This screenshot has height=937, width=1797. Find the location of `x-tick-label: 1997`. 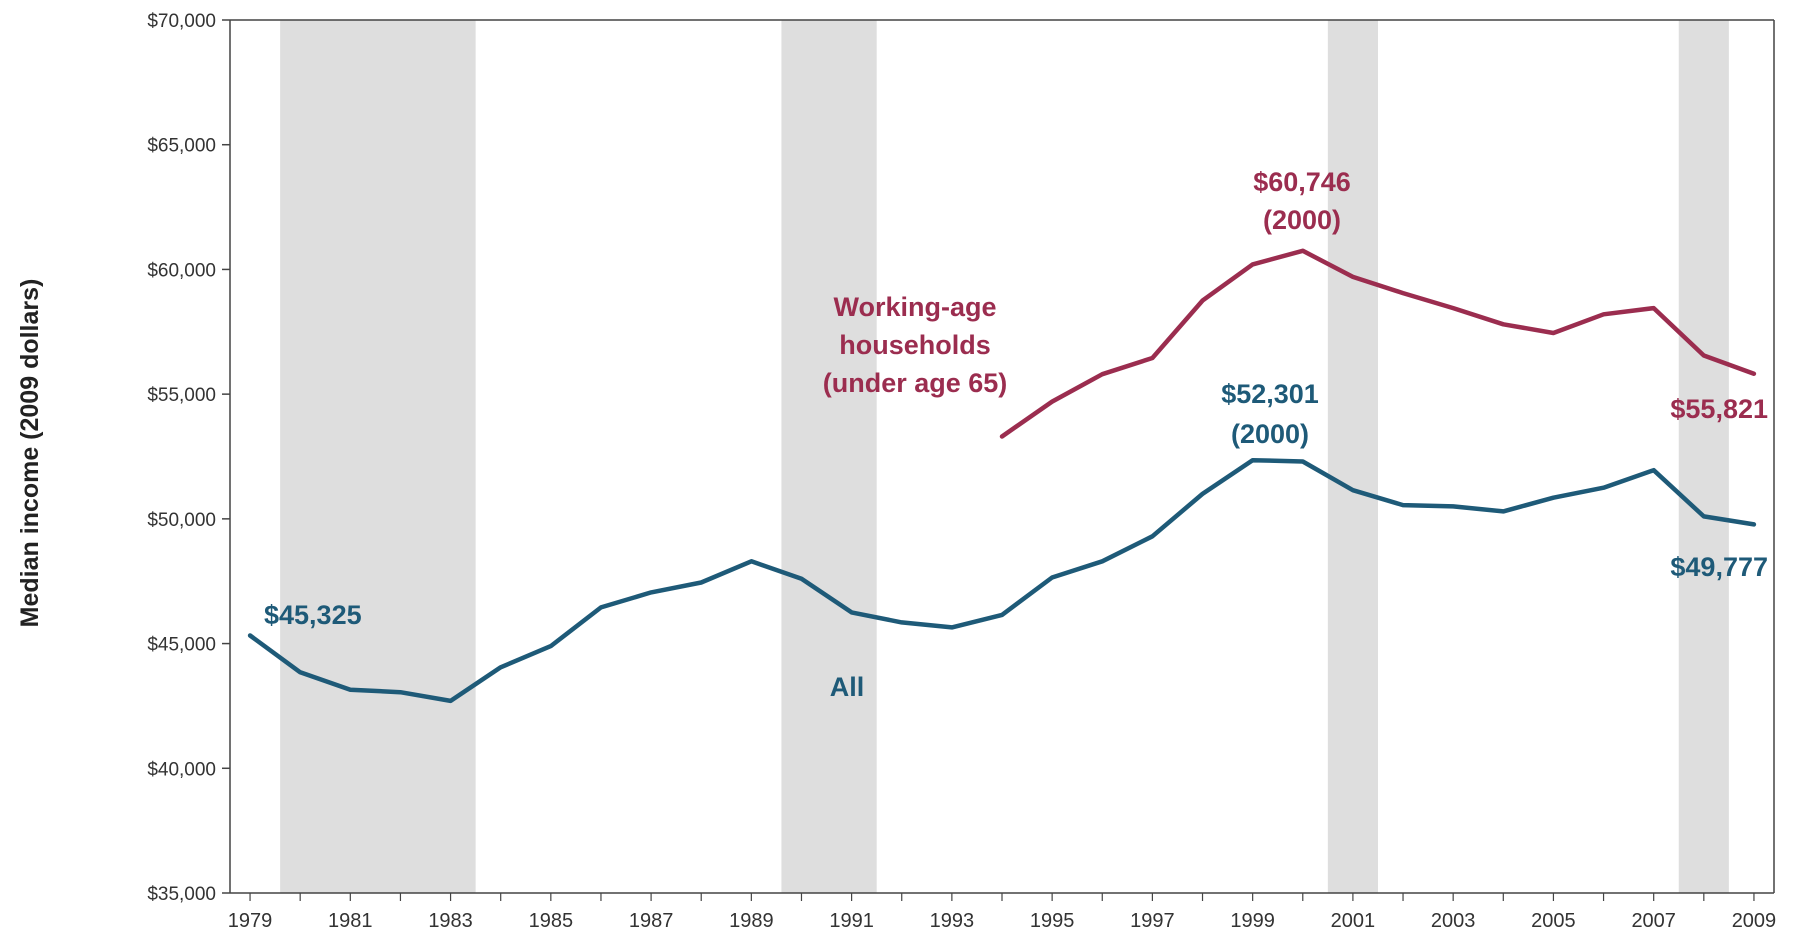

x-tick-label: 1997 is located at coordinates (1152, 921).